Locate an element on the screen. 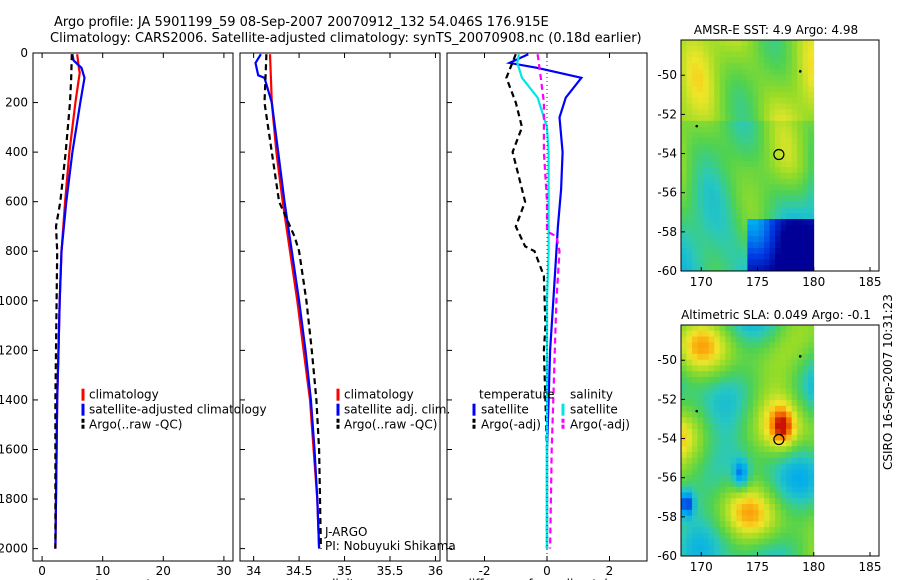  x-tick-label: 175 is located at coordinates (757, 282).